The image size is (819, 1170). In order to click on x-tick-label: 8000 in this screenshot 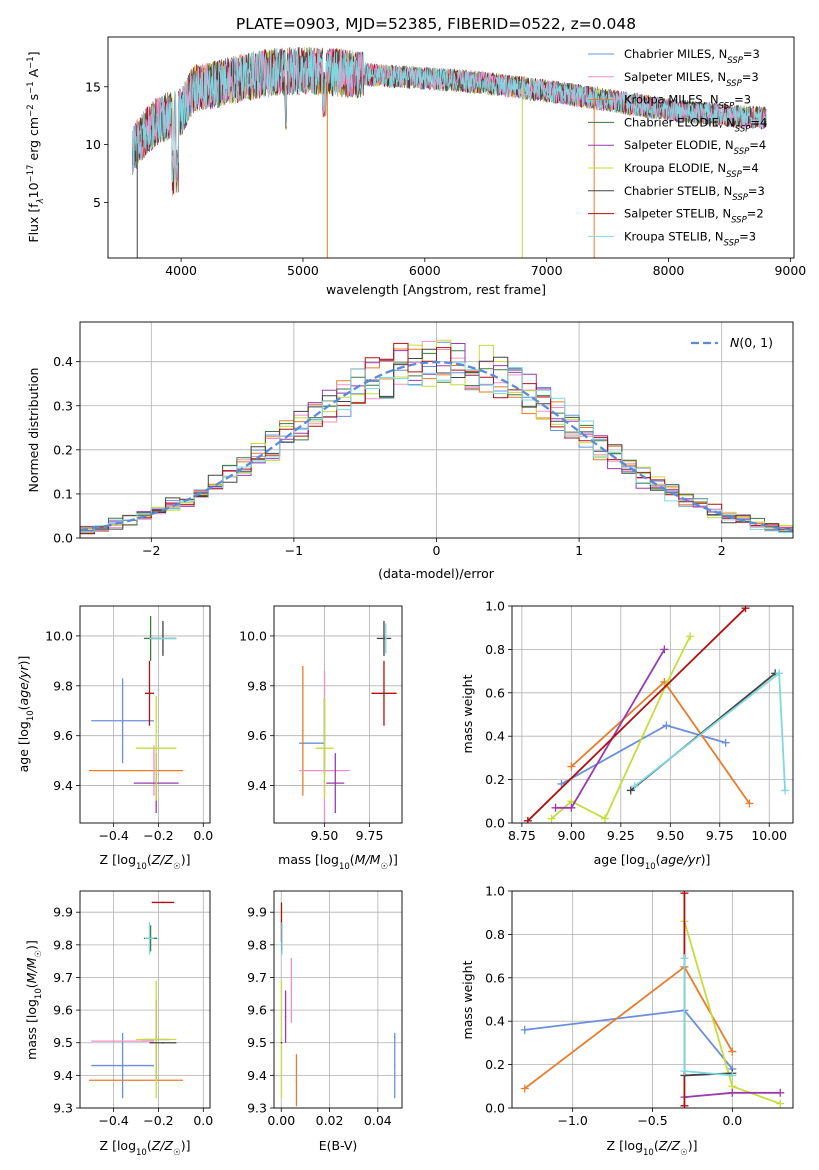, I will do `click(669, 270)`.